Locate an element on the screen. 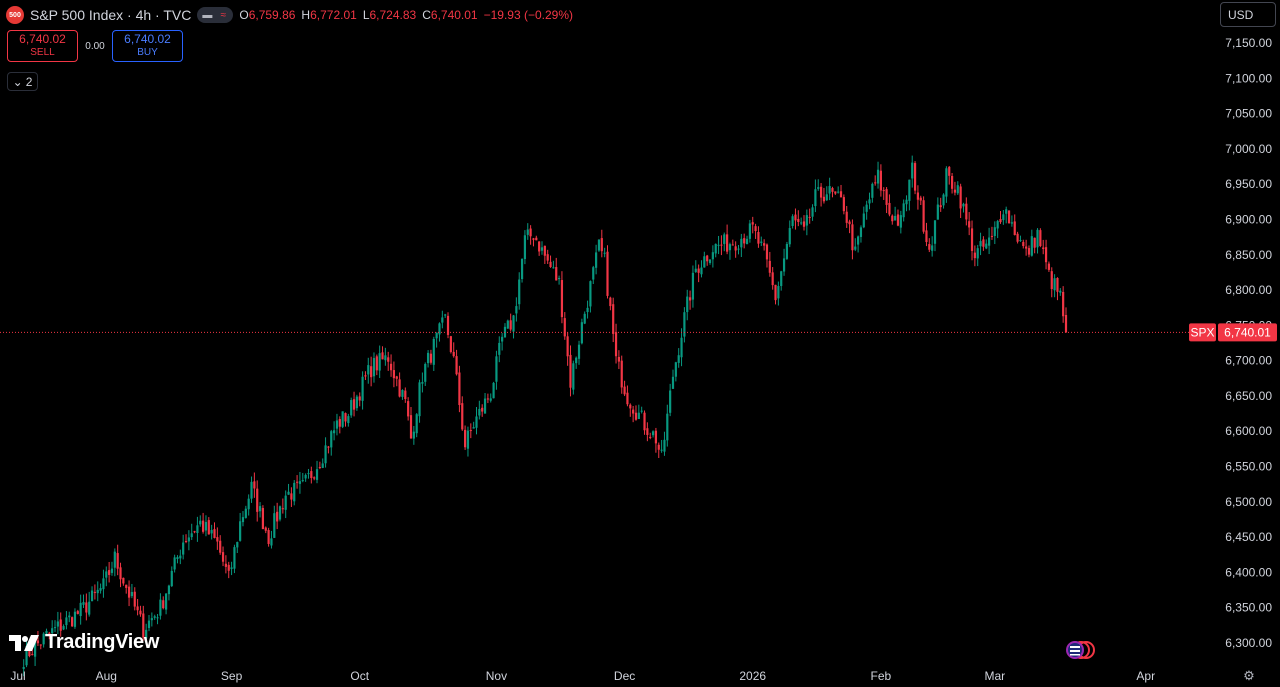  time-axis: Jul Aug Sep Oct Nov Dec 2026 Feb Mar Apr is located at coordinates (582, 676).